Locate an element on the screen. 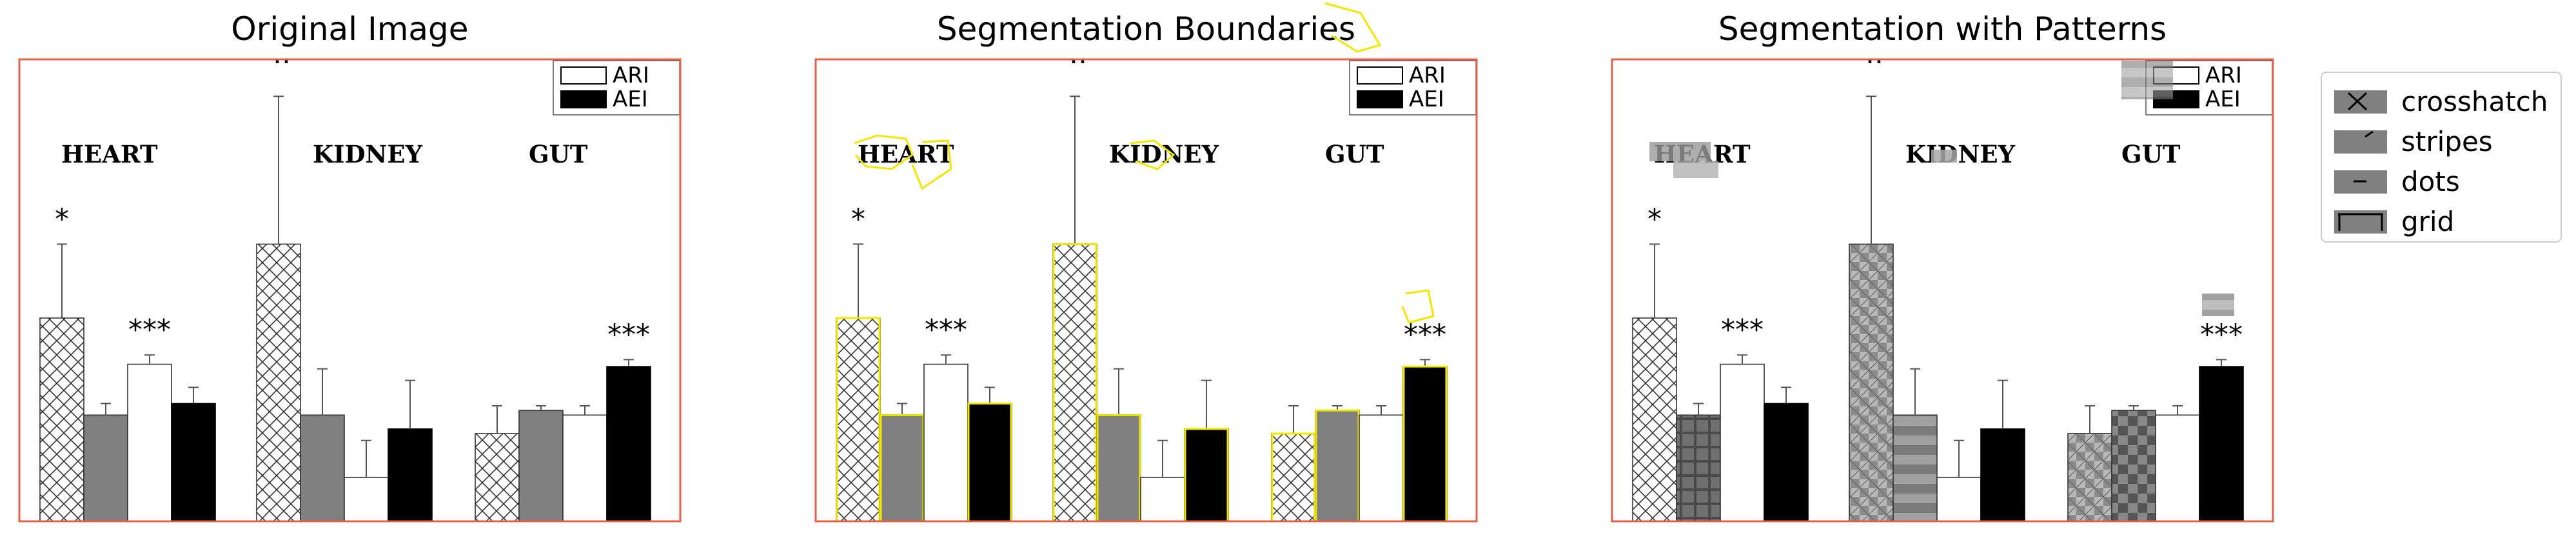  x-glyph-icon is located at coordinates (2357, 102).